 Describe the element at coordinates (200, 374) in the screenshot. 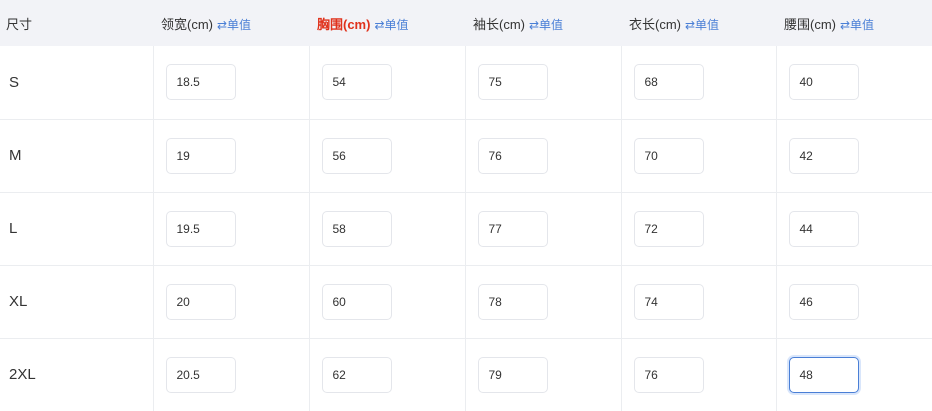

I see `measurement-input: 20.5` at that location.